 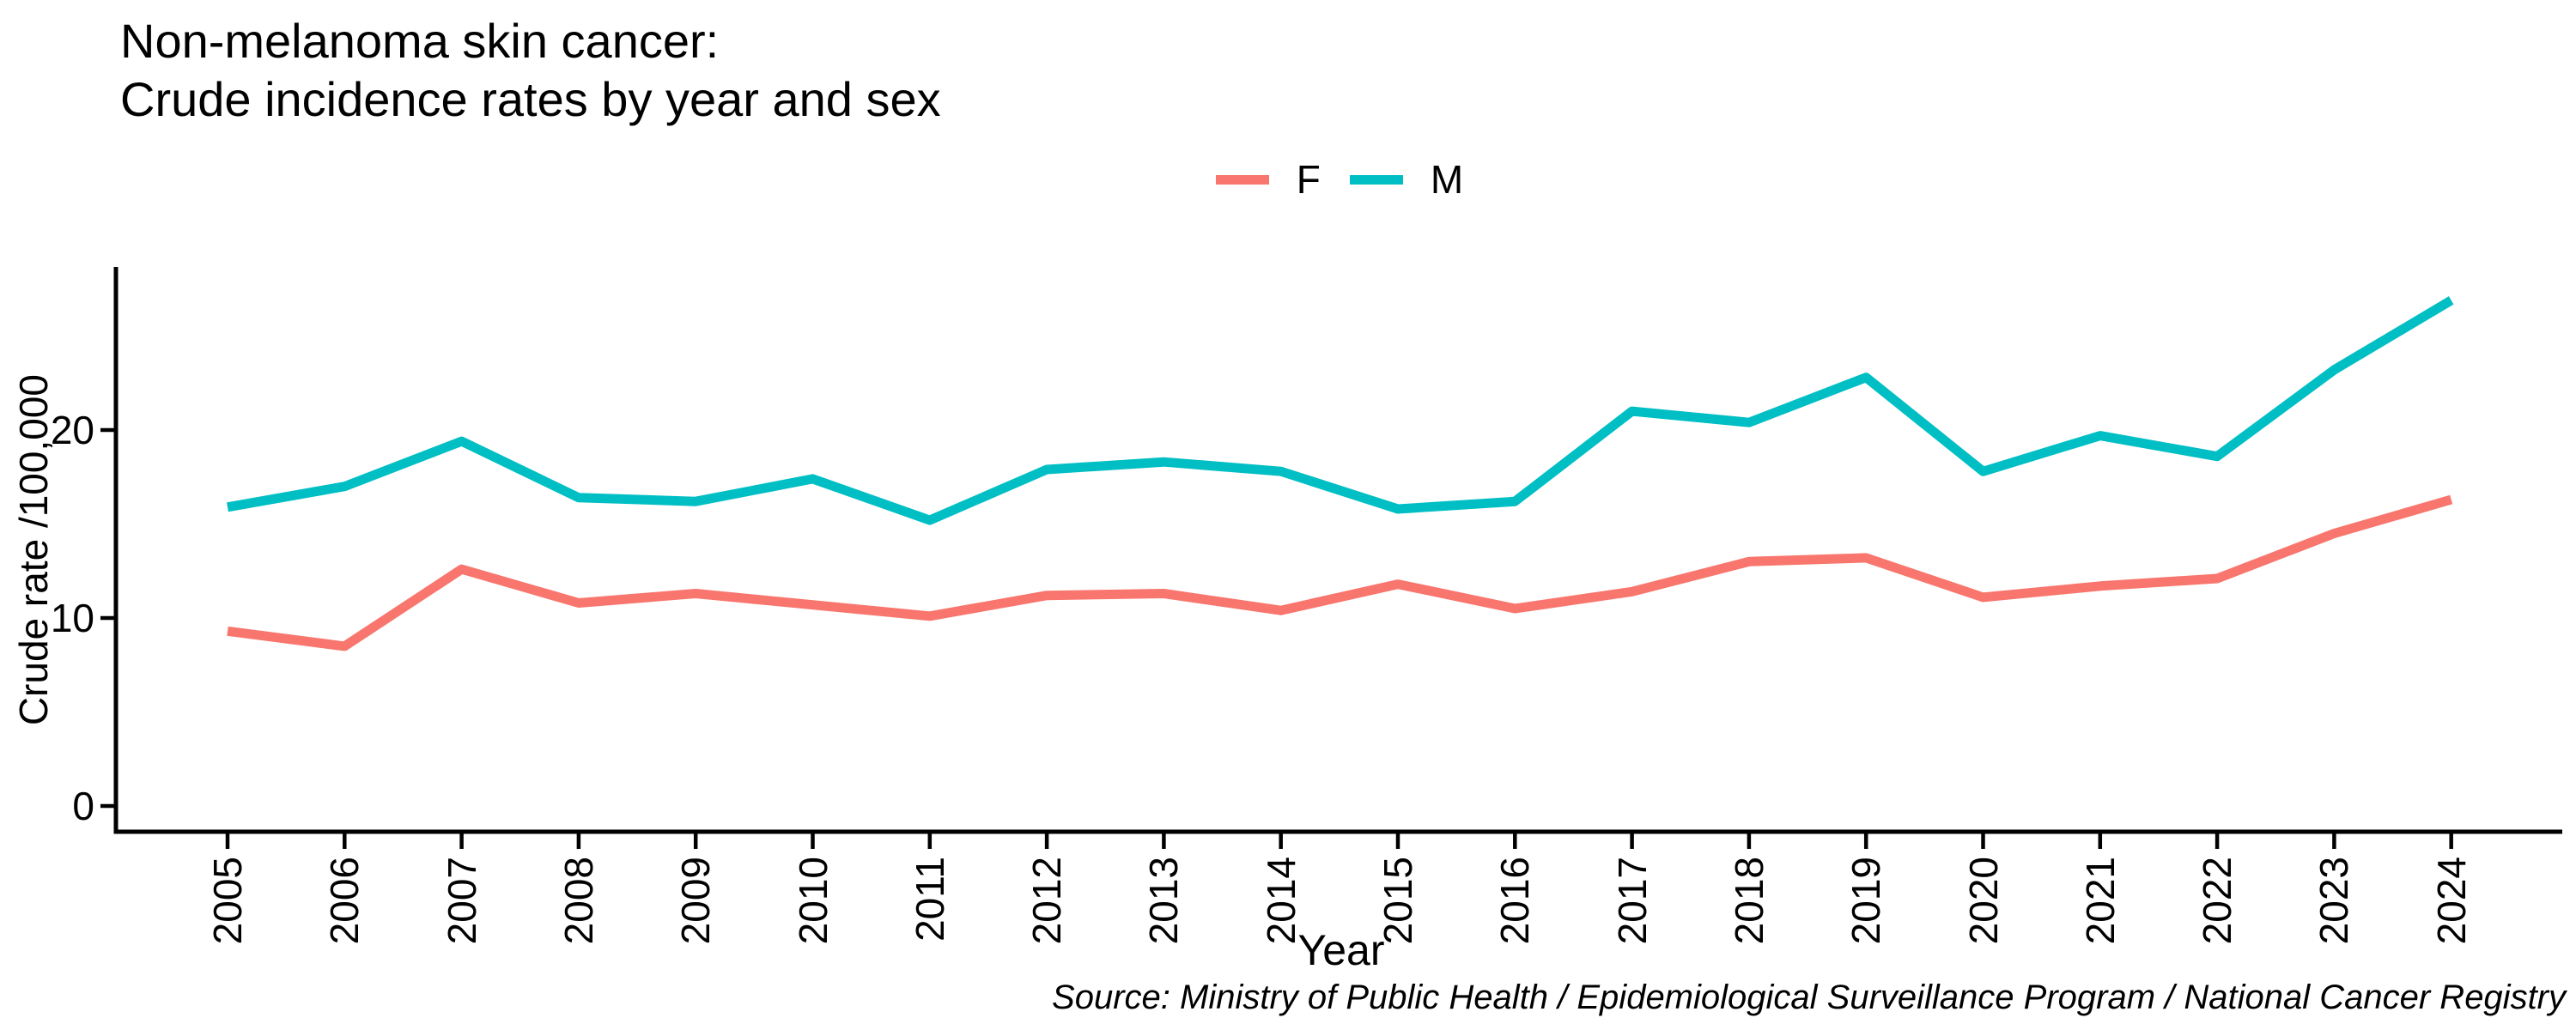 I want to click on x-tick-label: 2010, so click(x=812, y=901).